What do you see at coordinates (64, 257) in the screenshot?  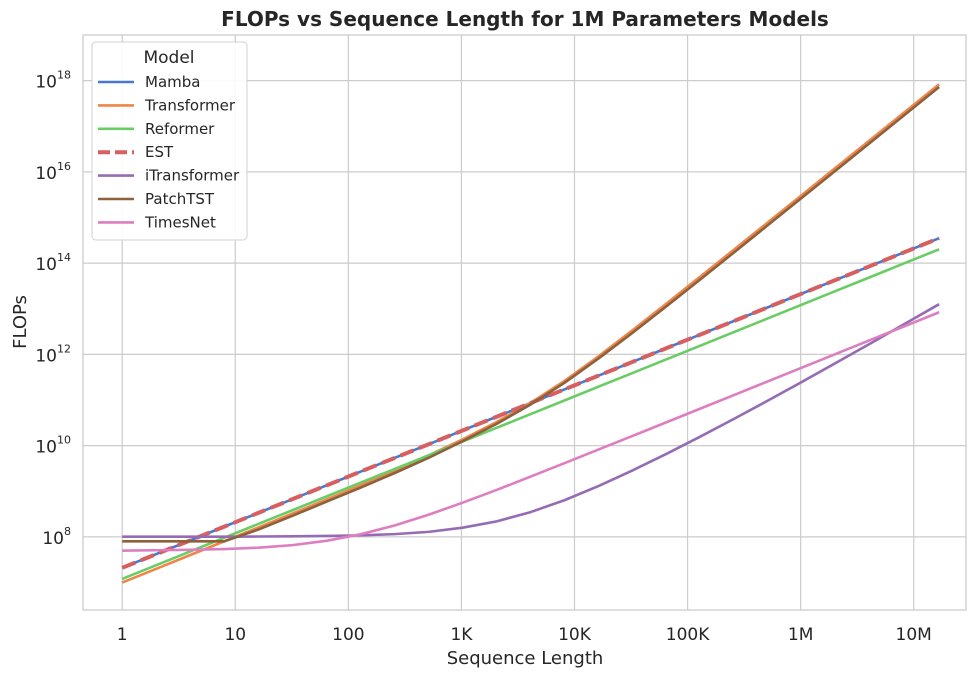 I see `y-tick-exponent: 14` at bounding box center [64, 257].